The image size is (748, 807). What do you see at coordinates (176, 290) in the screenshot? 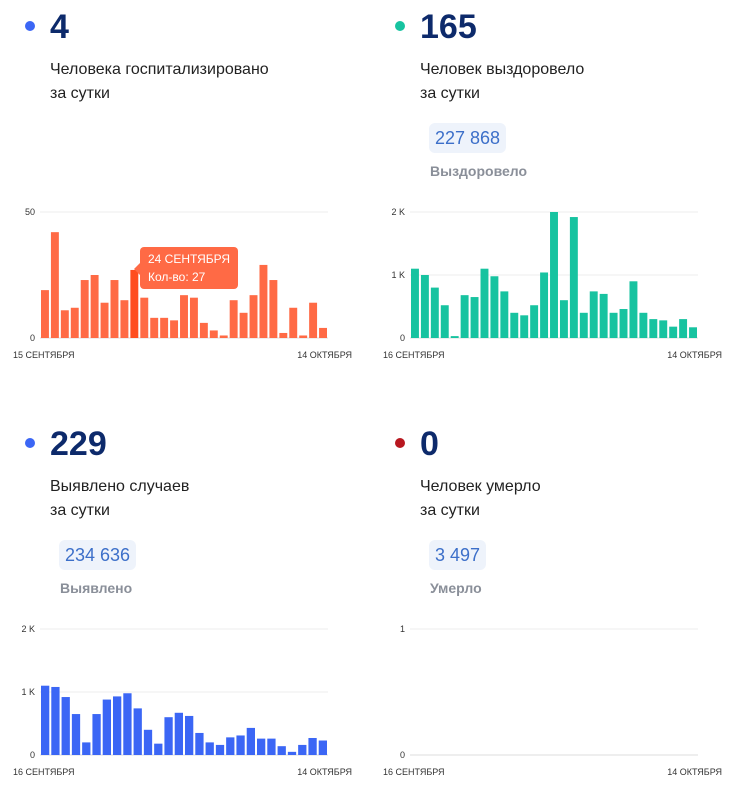
I see `hospitalized-chart: 50 0 15 СЕНТЯБРЯ 14 ОКТЯБРЯ` at bounding box center [176, 290].